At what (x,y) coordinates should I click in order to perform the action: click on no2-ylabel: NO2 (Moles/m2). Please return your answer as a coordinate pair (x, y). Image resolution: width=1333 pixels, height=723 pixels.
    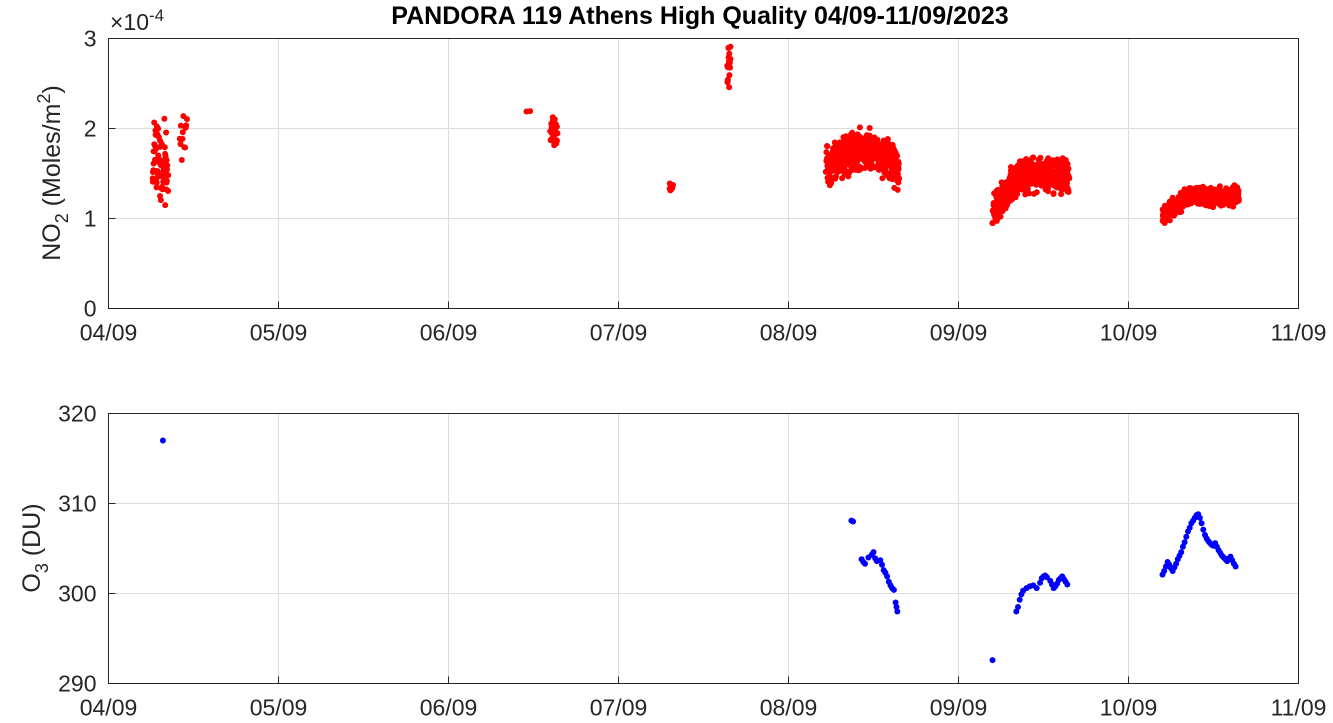
    Looking at the image, I should click on (53, 173).